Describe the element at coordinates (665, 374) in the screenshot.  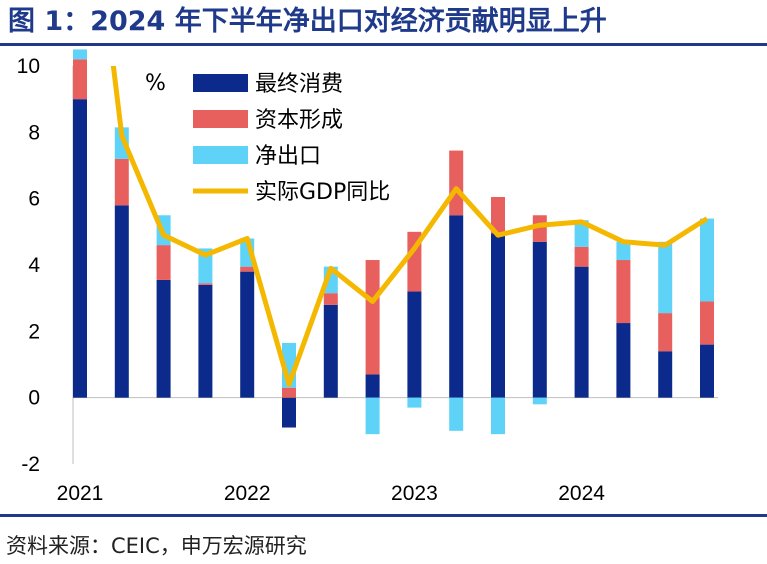
I see `bar-2024Q3-s0` at that location.